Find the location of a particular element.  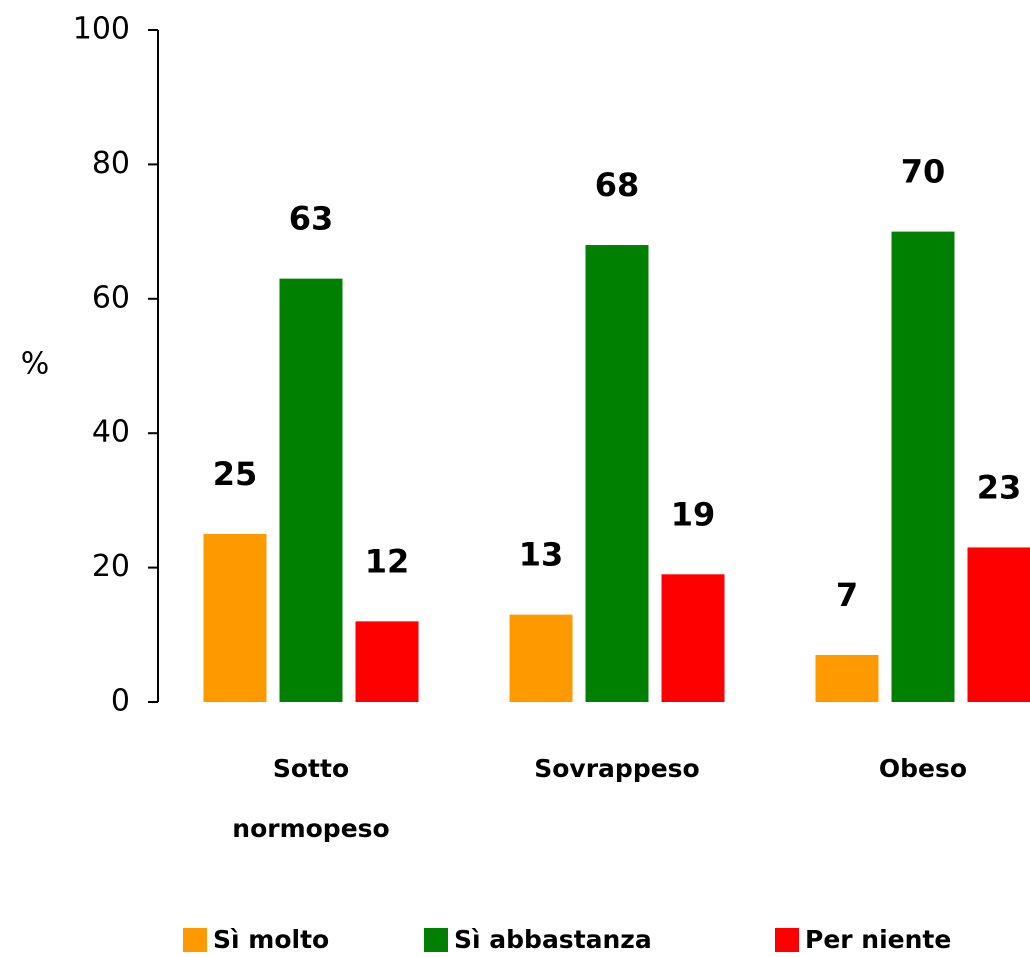

y-tick-label: 80 is located at coordinates (111, 163).